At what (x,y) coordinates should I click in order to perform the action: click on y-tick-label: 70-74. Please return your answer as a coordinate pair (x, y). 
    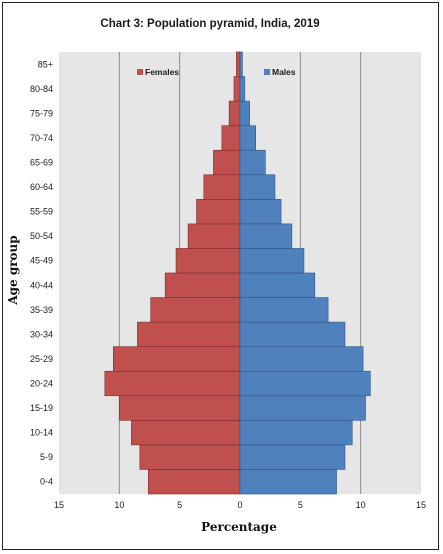
    Looking at the image, I should click on (41, 138).